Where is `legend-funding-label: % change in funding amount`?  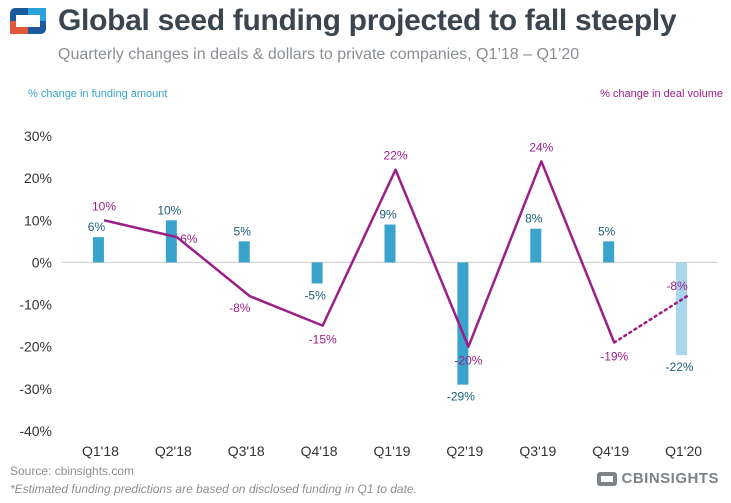
legend-funding-label: % change in funding amount is located at coordinates (98, 94).